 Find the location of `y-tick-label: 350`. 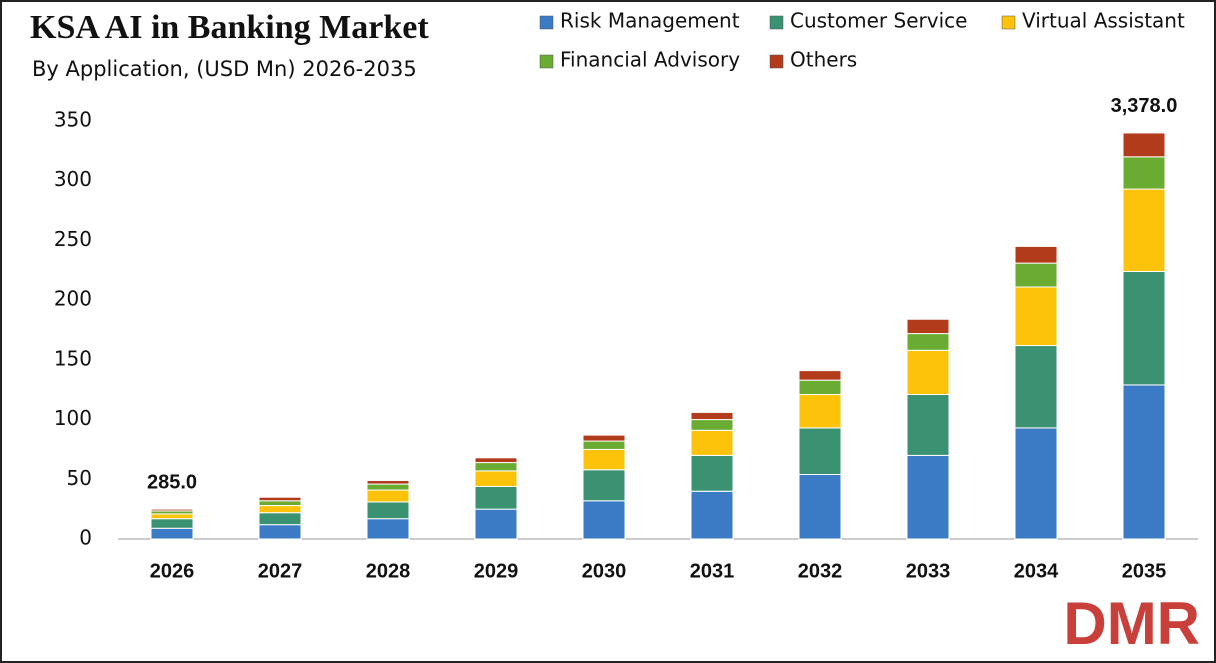

y-tick-label: 350 is located at coordinates (73, 120).